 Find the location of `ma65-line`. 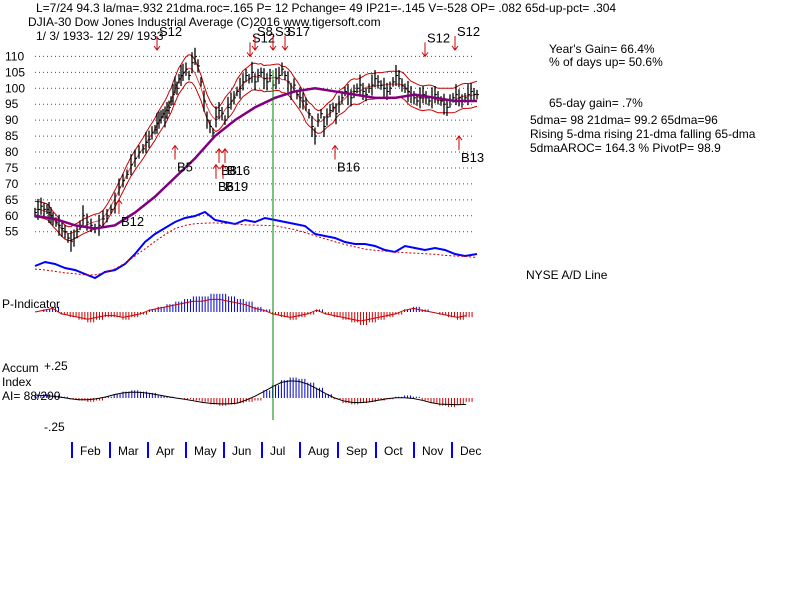

ma65-line is located at coordinates (255, 158).